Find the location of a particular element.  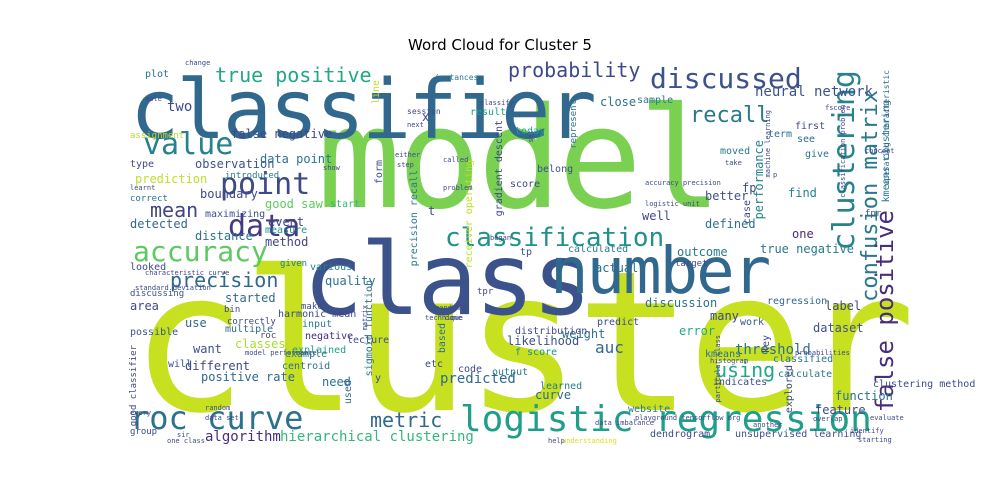

word: maximizing is located at coordinates (235, 214).